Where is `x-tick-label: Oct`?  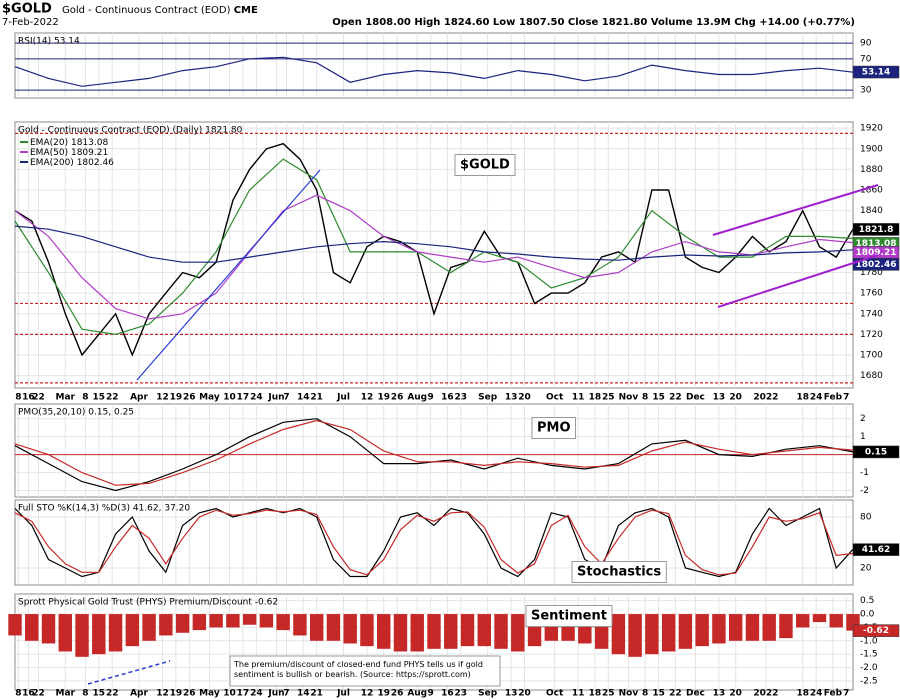 x-tick-label: Oct is located at coordinates (555, 398).